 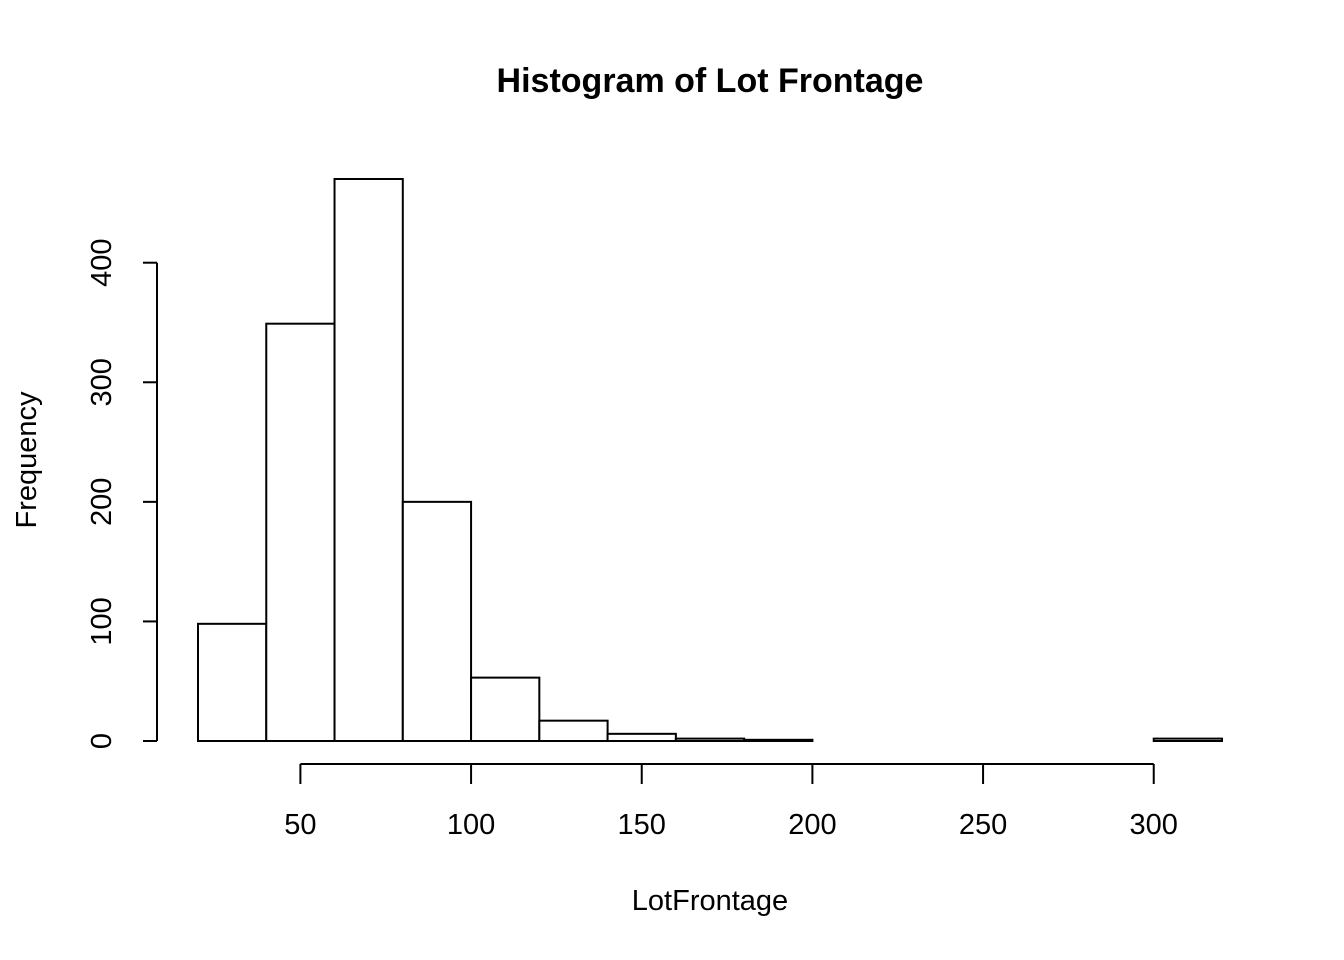 What do you see at coordinates (27, 460) in the screenshot?
I see `y-axis-label: Frequency` at bounding box center [27, 460].